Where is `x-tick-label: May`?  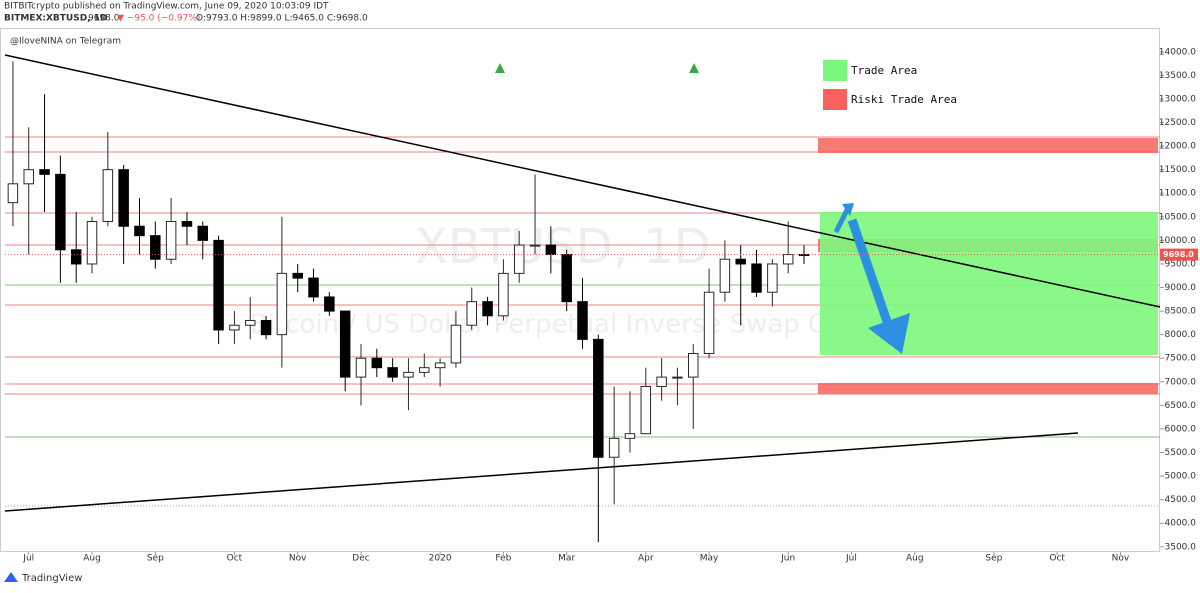 x-tick-label: May is located at coordinates (709, 559).